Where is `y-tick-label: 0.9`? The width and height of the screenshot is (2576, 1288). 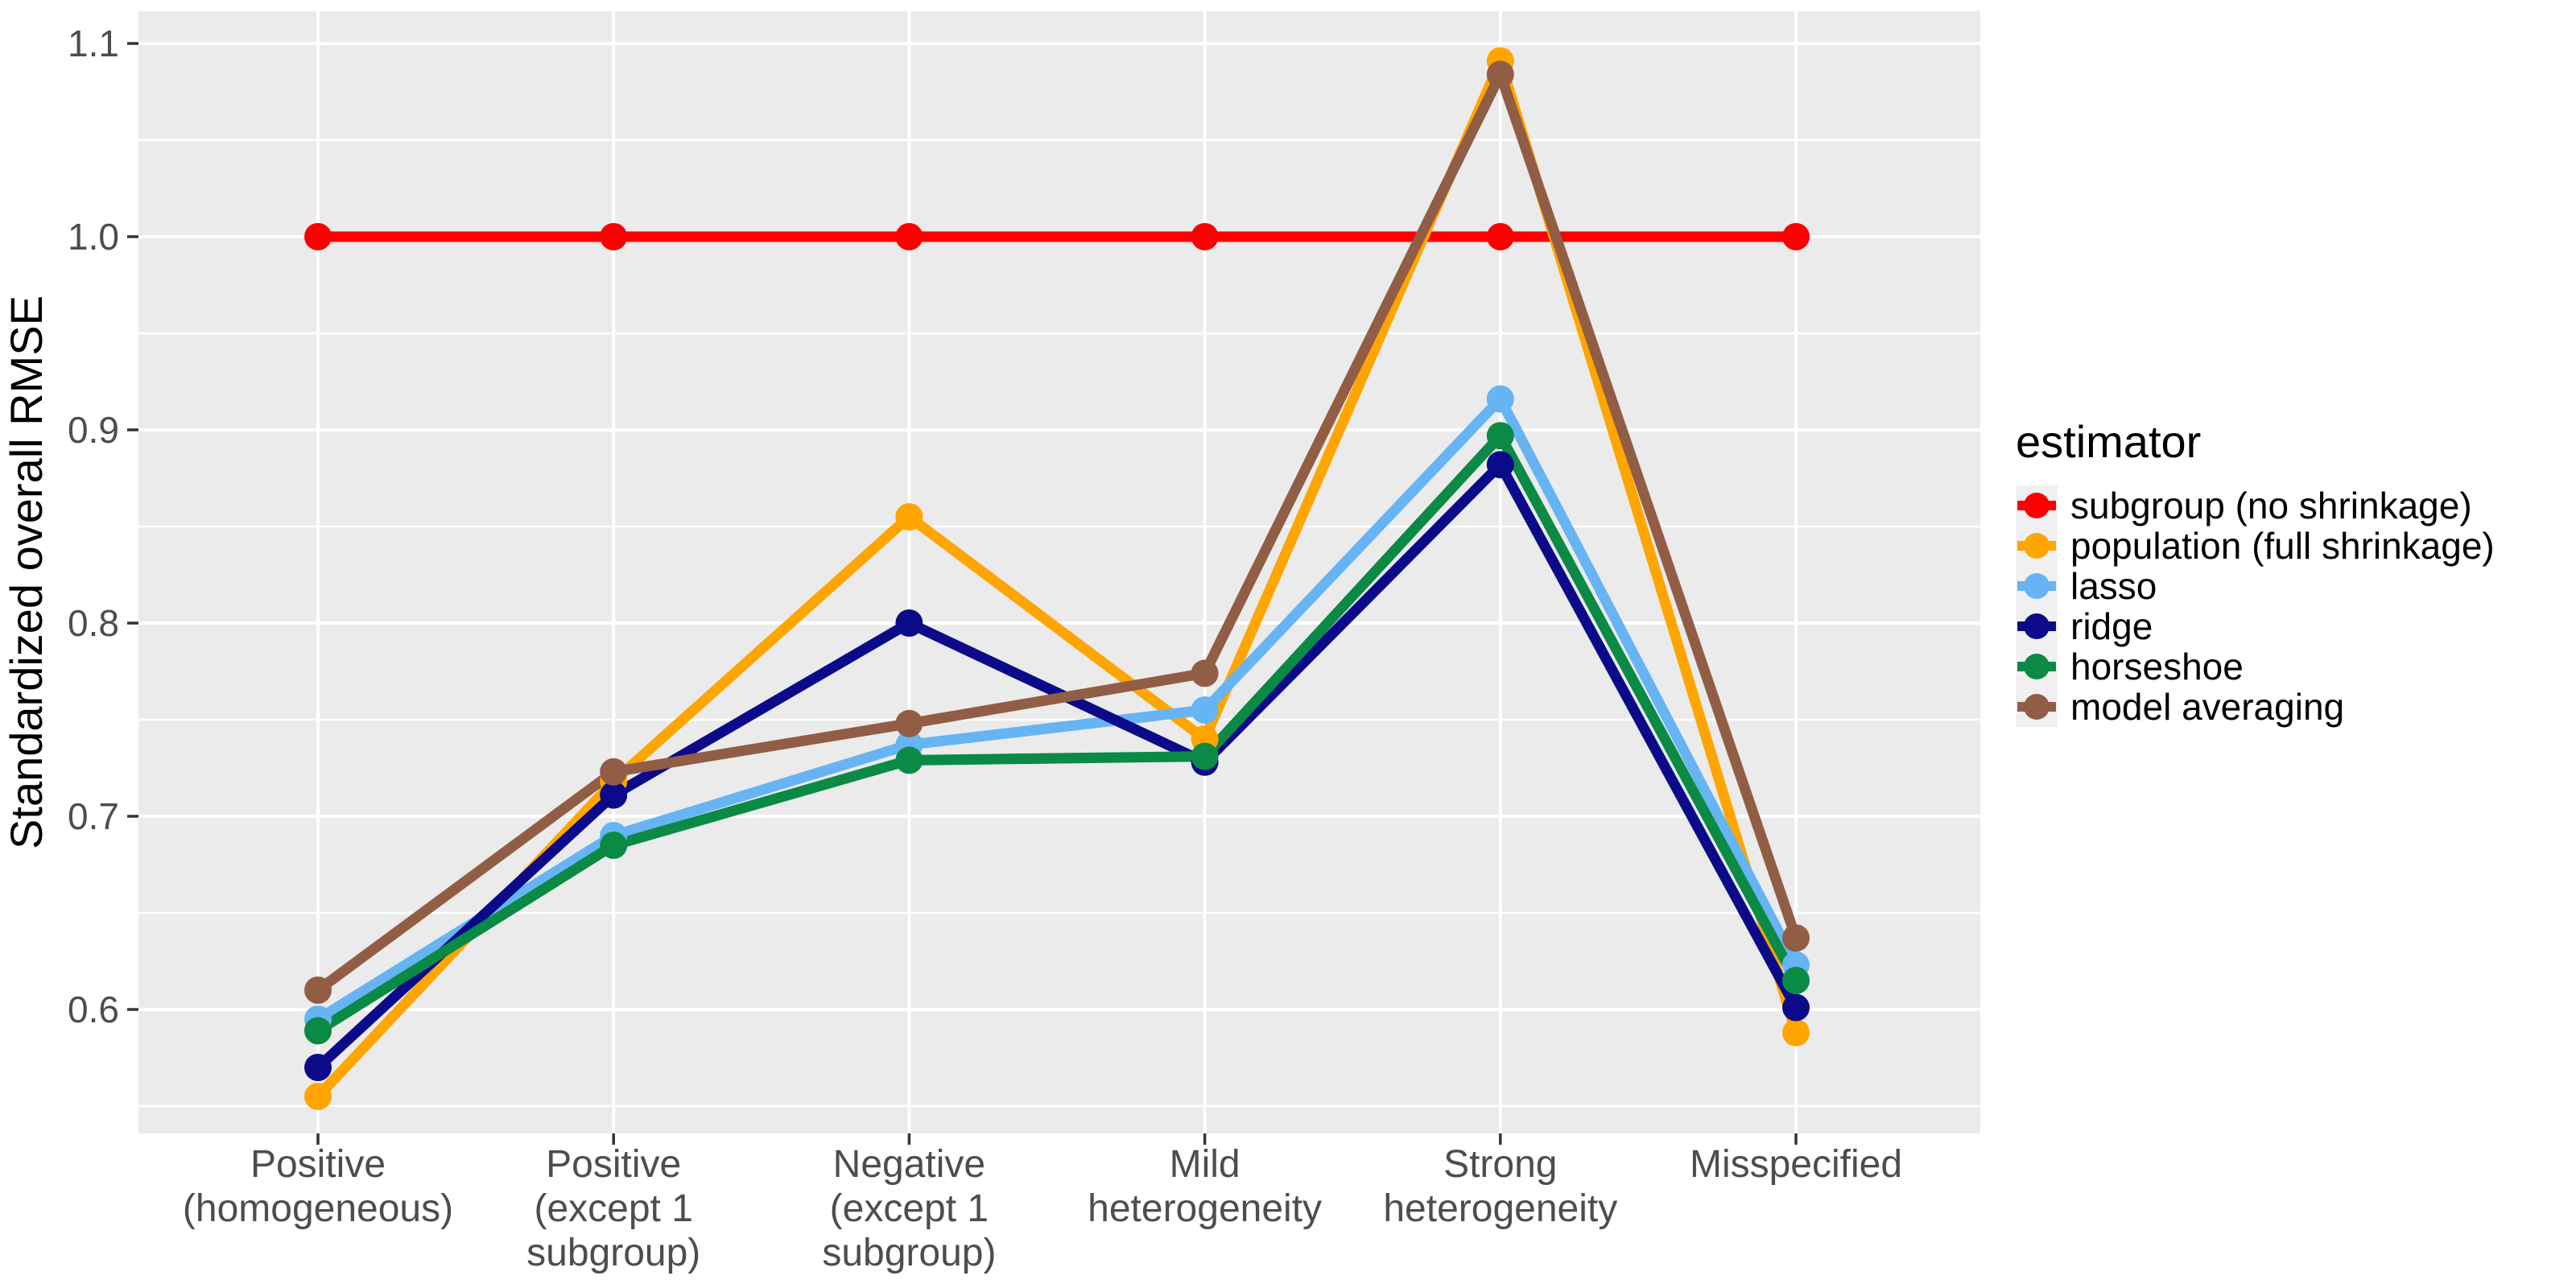
y-tick-label: 0.9 is located at coordinates (93, 430).